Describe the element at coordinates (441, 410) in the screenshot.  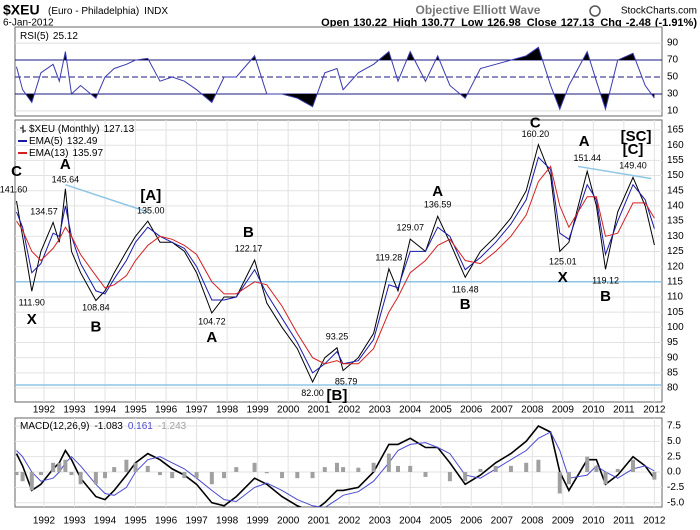
I see `x-tick-label: 2005` at that location.